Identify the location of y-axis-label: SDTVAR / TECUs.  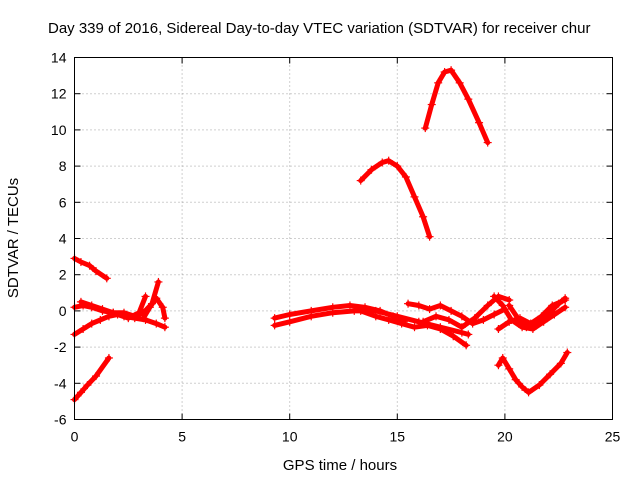
(13, 238).